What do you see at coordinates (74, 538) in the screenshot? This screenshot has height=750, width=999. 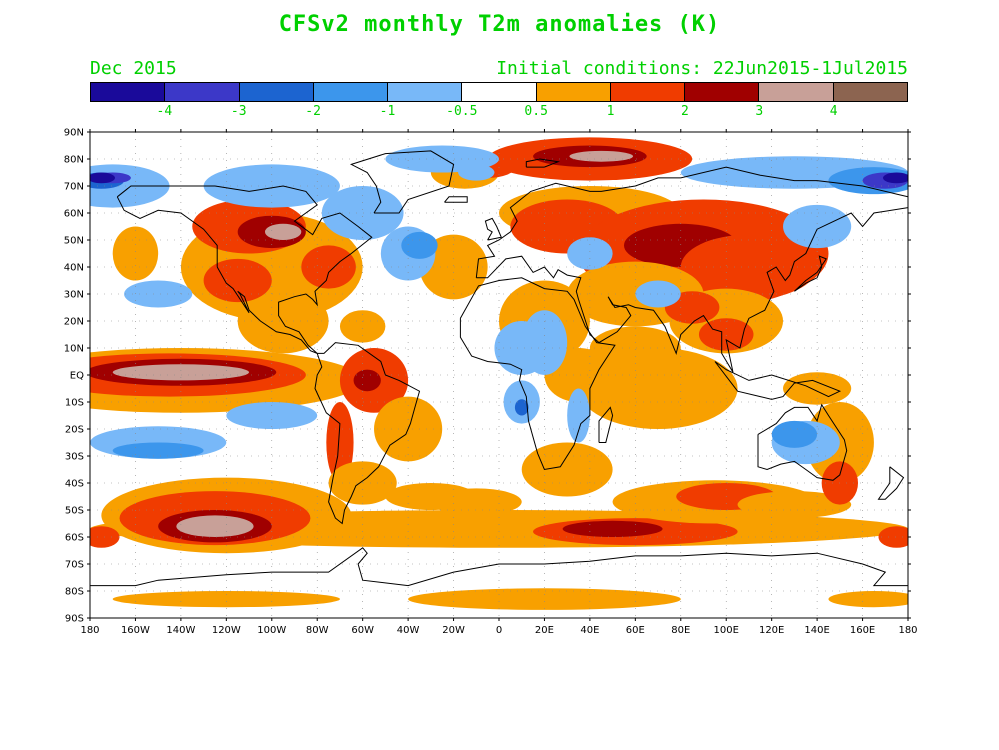 I see `lat-label: 60S` at bounding box center [74, 538].